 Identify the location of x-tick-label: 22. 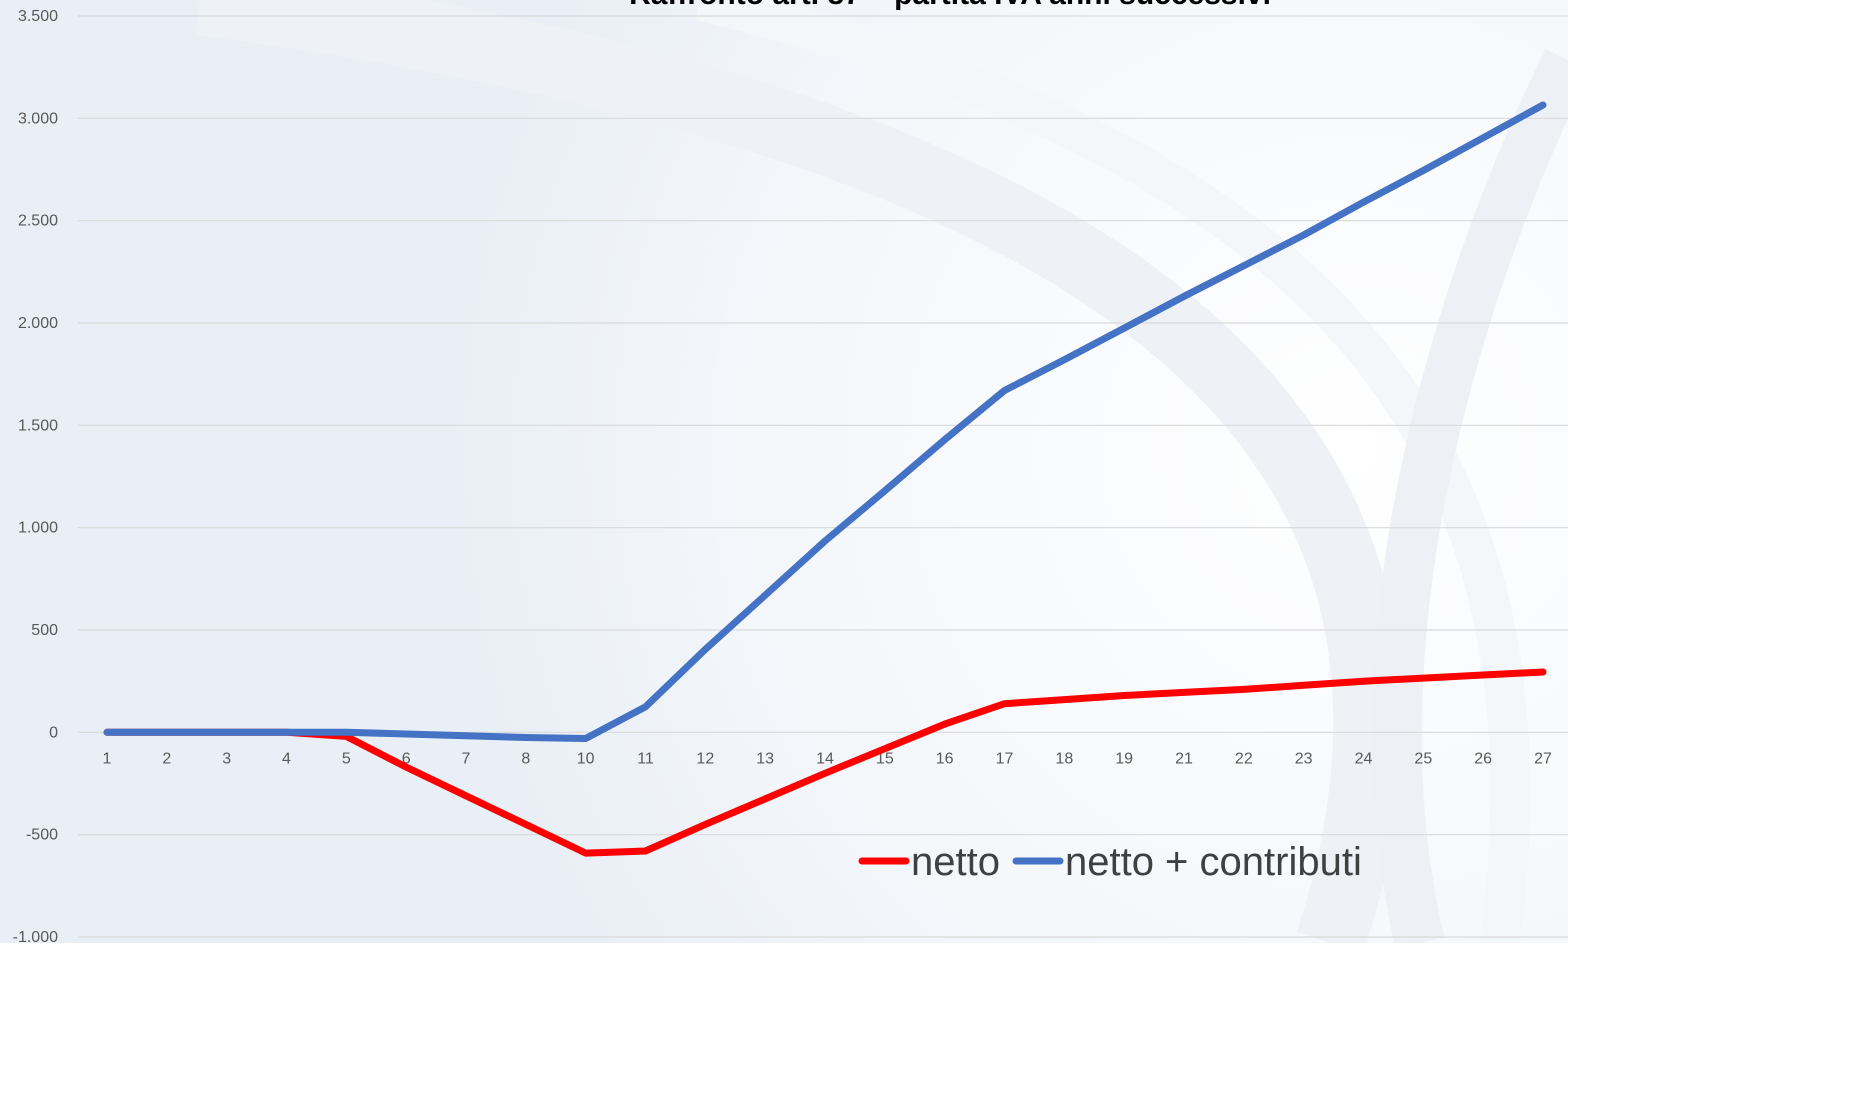
(1244, 758).